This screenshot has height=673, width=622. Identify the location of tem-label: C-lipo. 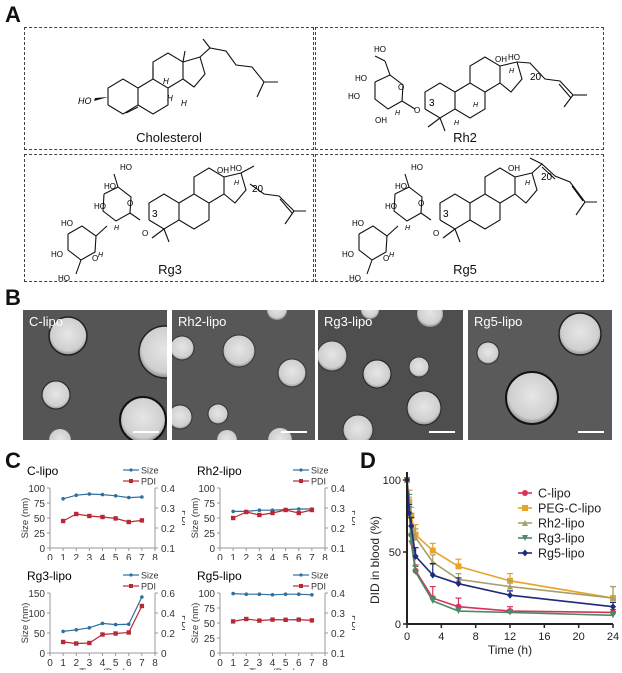
(46, 321).